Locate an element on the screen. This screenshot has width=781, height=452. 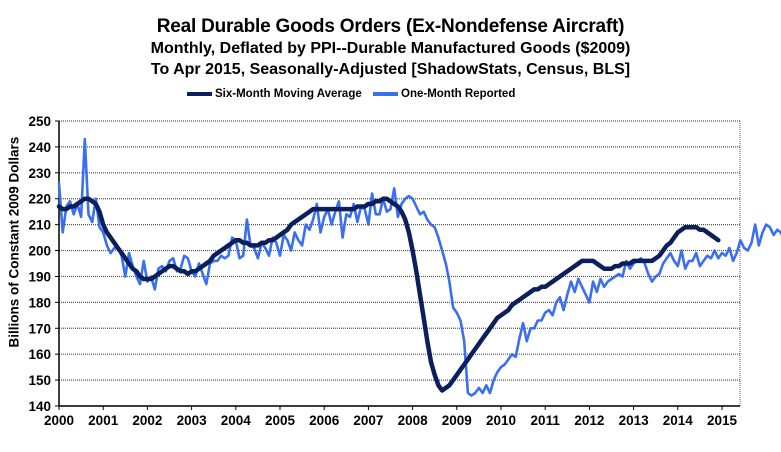
y-tick-label: 150 is located at coordinates (39, 380).